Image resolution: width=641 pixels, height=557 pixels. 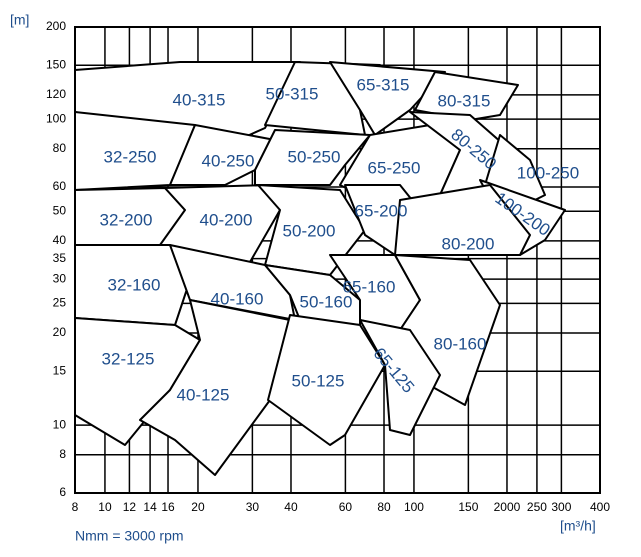 What do you see at coordinates (507, 507) in the screenshot?
I see `x-tick-label: 2000` at bounding box center [507, 507].